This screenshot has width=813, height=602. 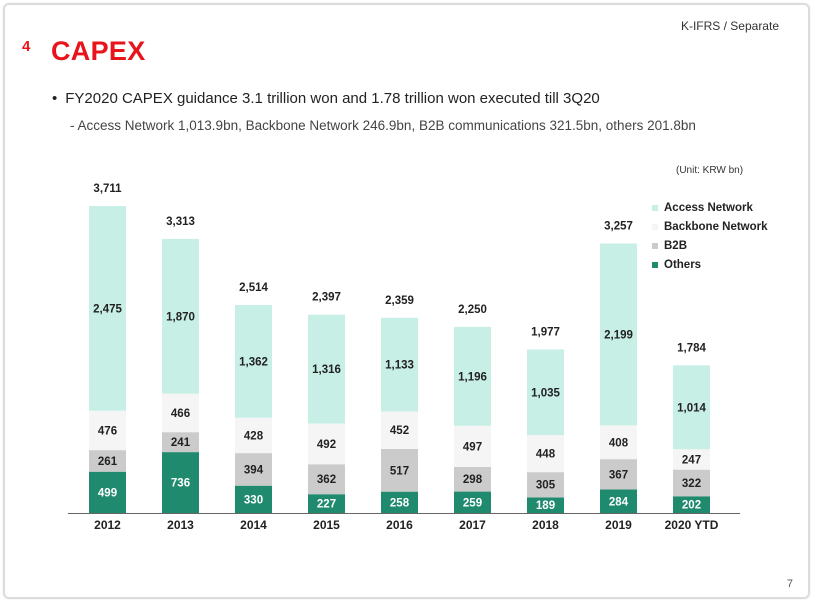 I want to click on bar-value-label: 259, so click(x=472, y=503).